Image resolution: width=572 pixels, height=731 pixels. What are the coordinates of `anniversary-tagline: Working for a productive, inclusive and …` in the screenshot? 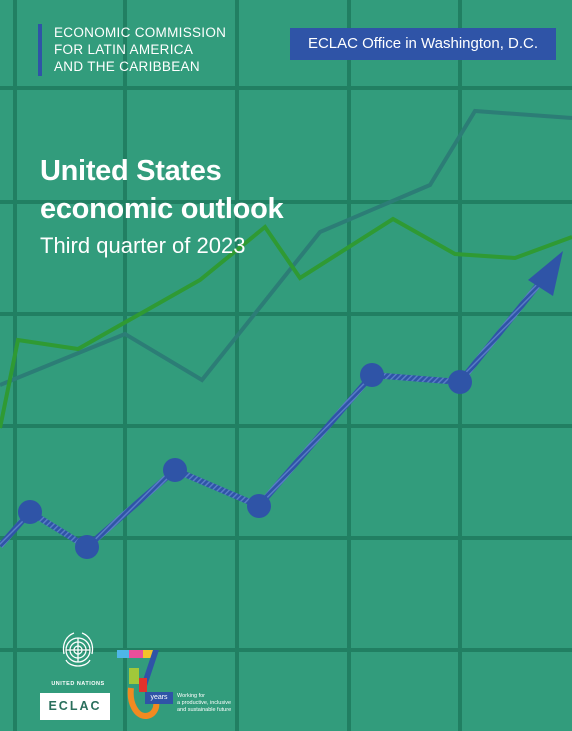 It's located at (204, 703).